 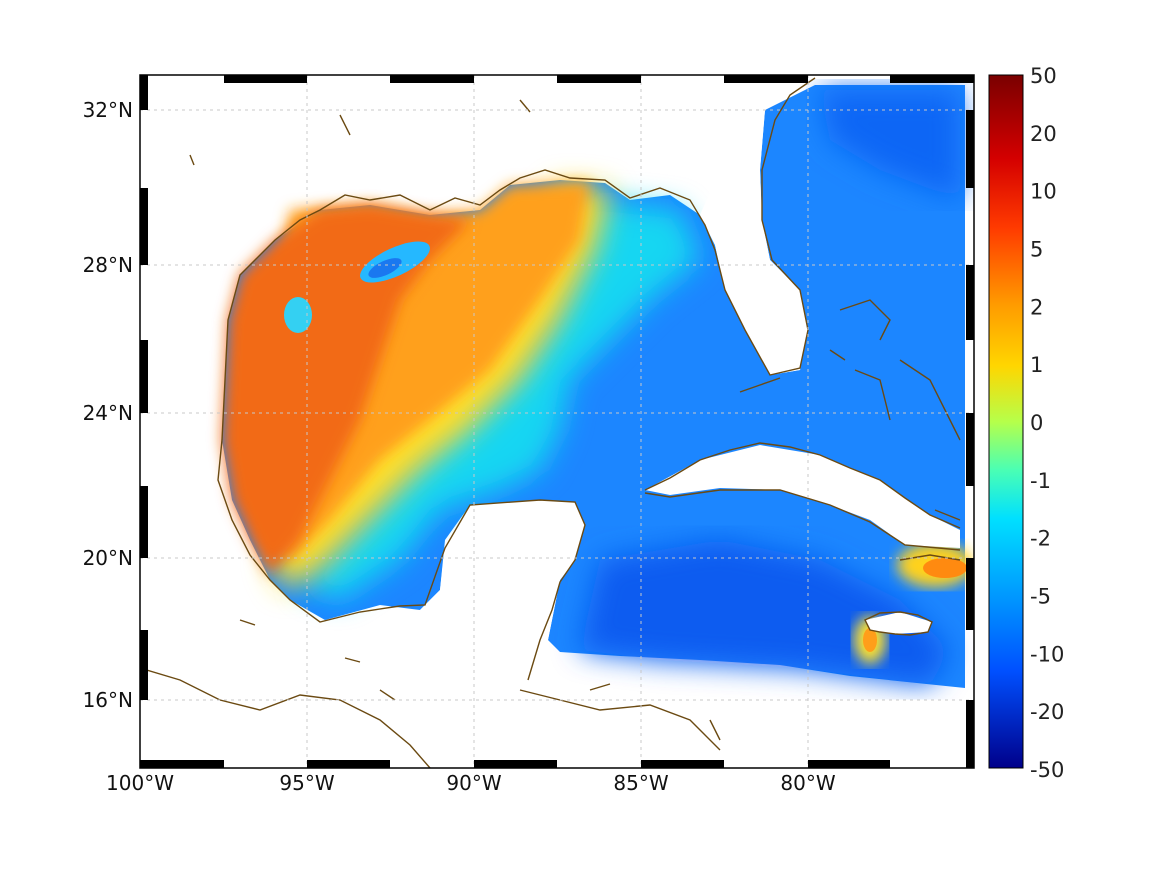 I want to click on field-eddy-a-core, so click(x=385, y=268).